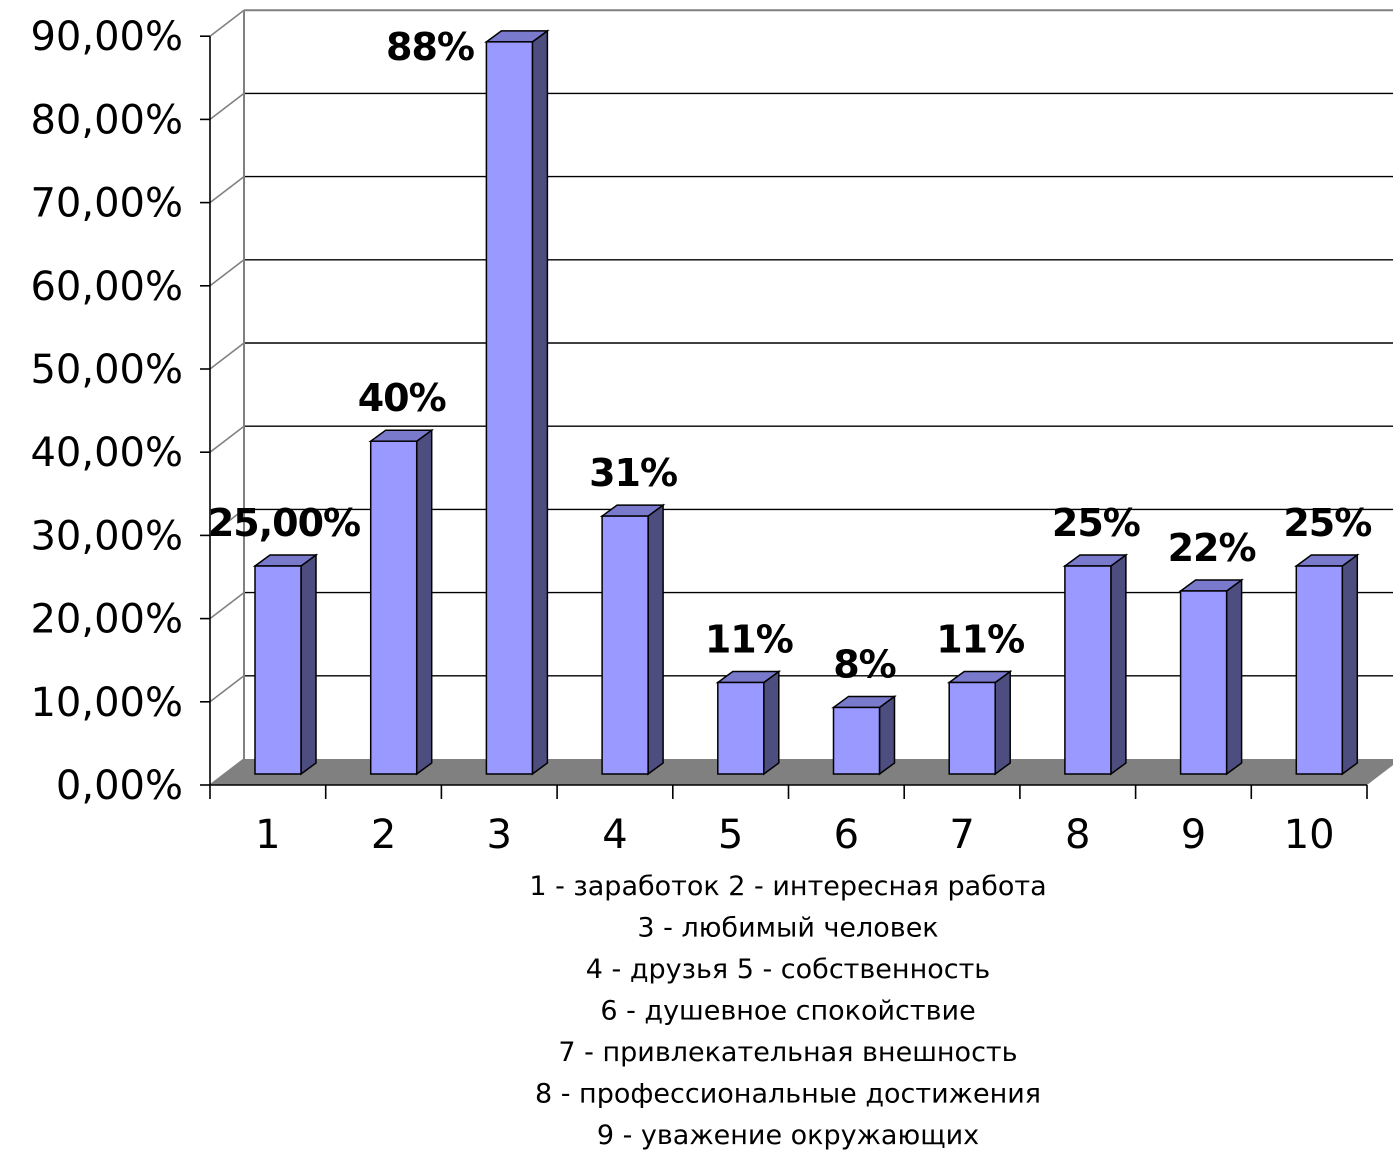 The height and width of the screenshot is (1150, 1393). What do you see at coordinates (284, 523) in the screenshot?
I see `data-label: 25,00%` at bounding box center [284, 523].